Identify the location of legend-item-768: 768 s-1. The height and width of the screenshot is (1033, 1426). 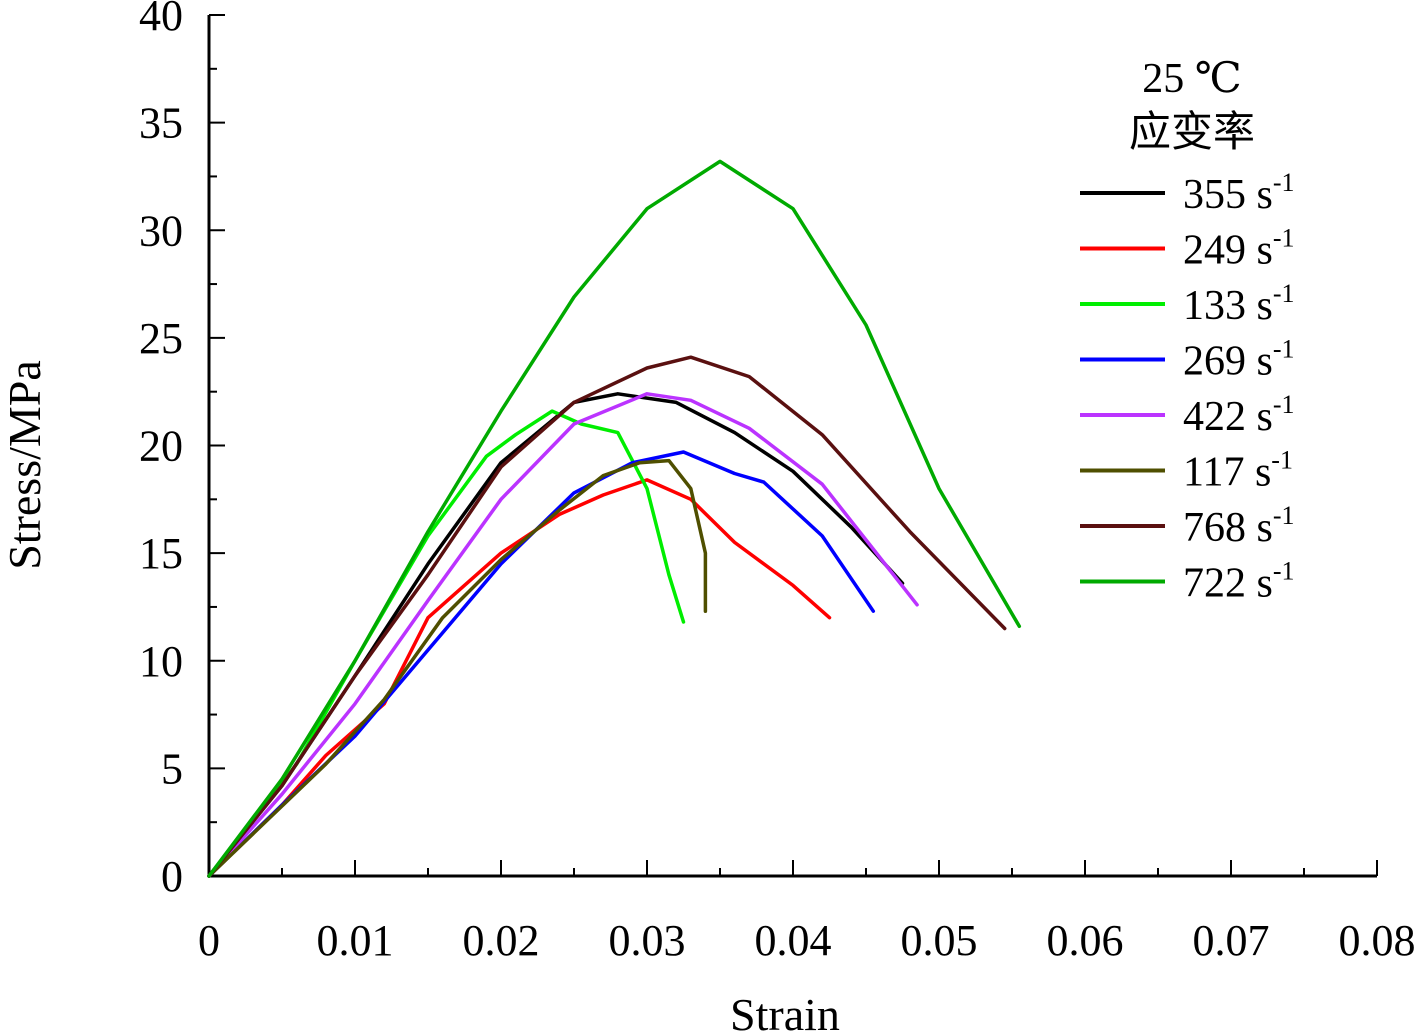
(1187, 526).